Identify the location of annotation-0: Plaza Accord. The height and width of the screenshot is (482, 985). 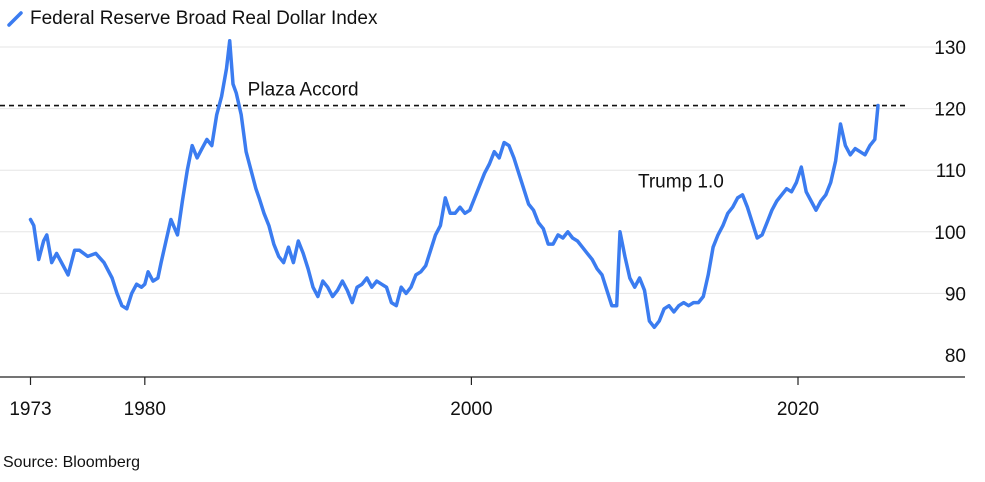
(303, 89).